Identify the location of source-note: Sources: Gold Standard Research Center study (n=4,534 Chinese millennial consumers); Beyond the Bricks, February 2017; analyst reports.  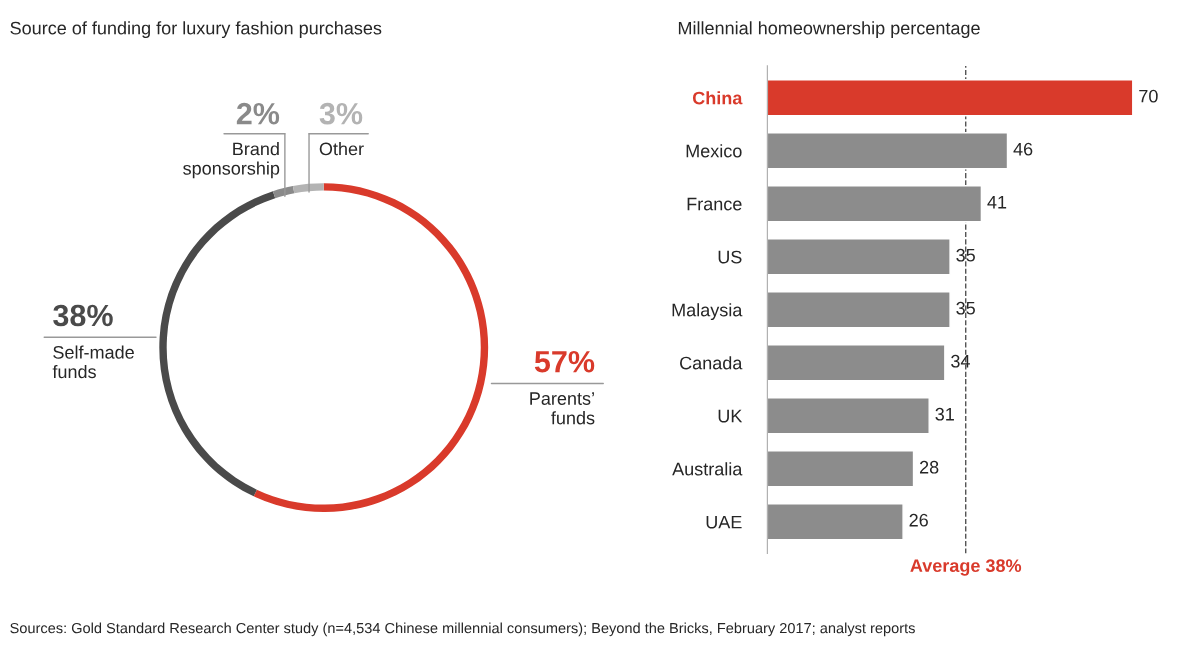
(462, 629).